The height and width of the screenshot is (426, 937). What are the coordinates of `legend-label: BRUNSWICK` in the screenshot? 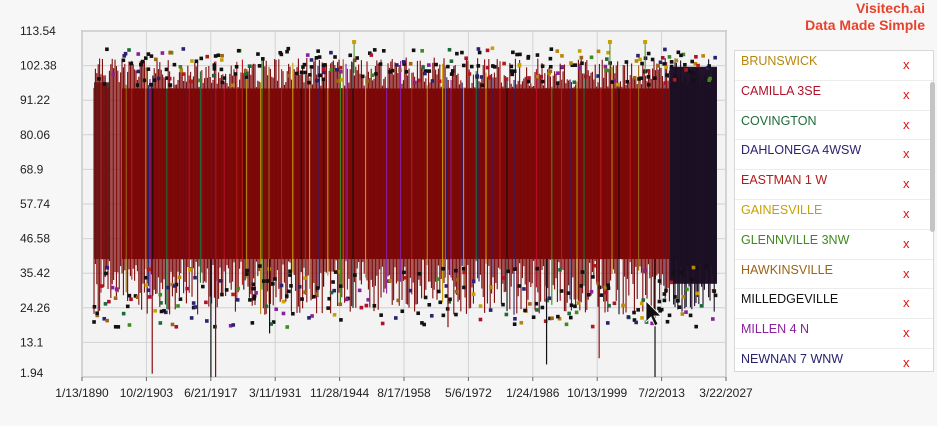 It's located at (779, 61).